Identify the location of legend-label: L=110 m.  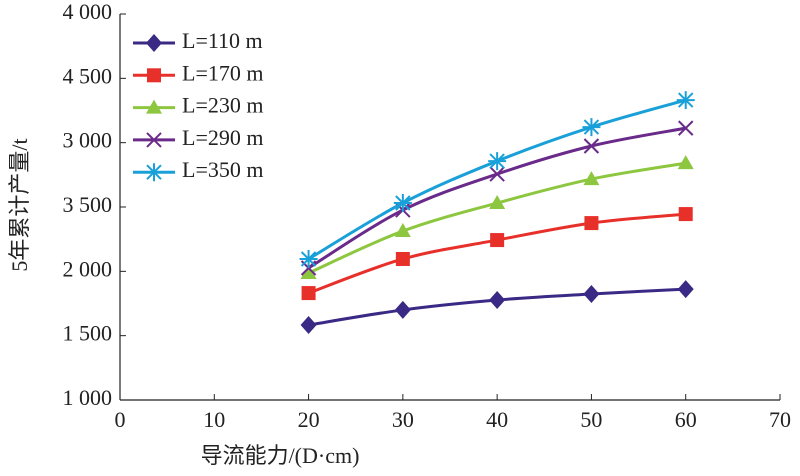
(222, 40).